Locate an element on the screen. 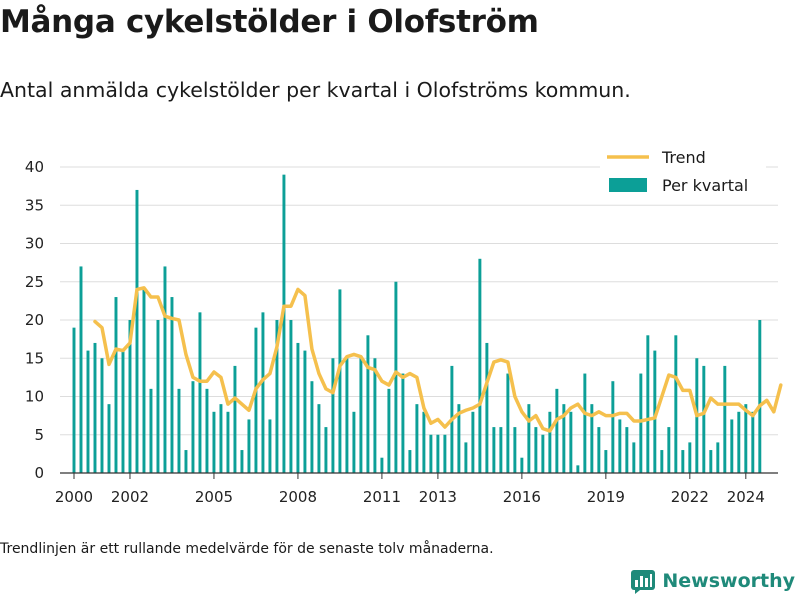  newsworthy-logo-icon is located at coordinates (643, 582).